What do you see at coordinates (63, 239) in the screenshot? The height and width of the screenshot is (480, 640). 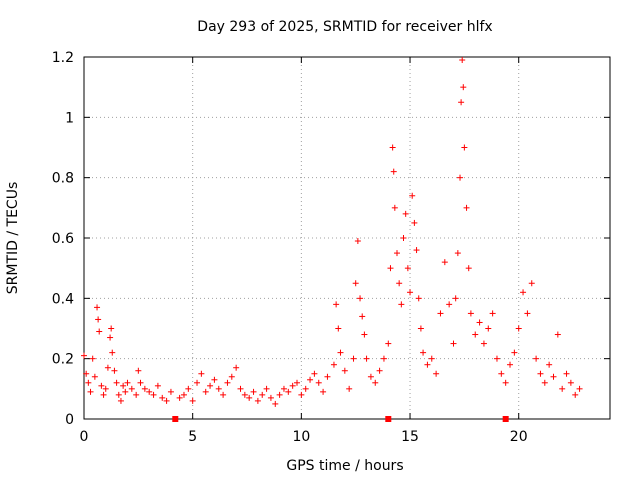 I see `y-tick-label: 0.6` at bounding box center [63, 239].